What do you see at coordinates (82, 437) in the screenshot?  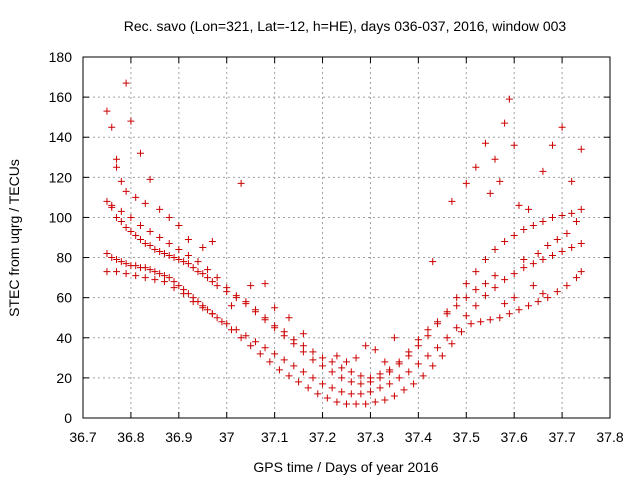 I see `x-tick-label: 36.7` at bounding box center [82, 437].